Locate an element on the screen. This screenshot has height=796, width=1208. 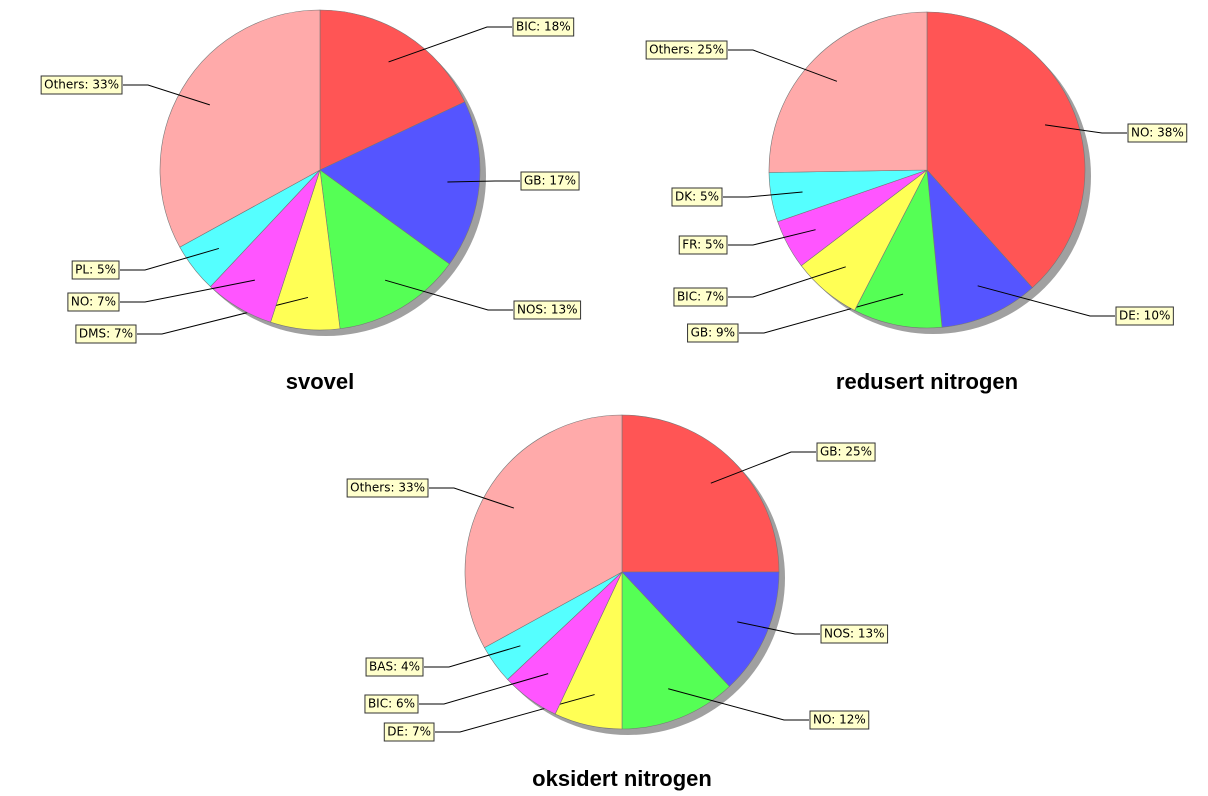
slice-label: NO: 38% is located at coordinates (1157, 133).